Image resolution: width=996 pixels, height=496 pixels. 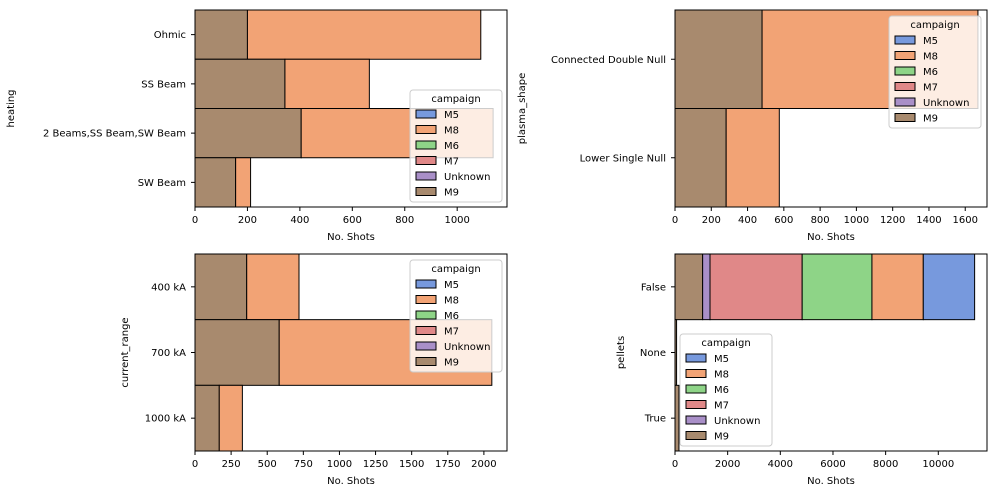 What do you see at coordinates (221, 34) in the screenshot?
I see `bar-m9-ohmic` at bounding box center [221, 34].